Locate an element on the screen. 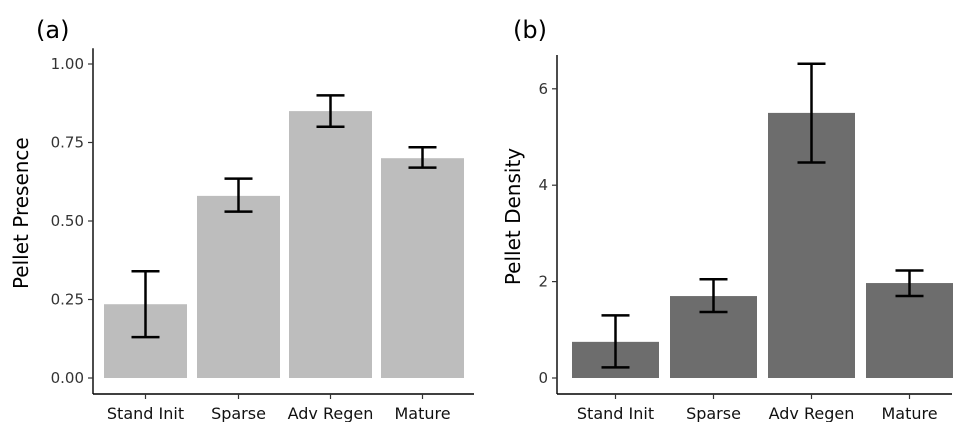 The image size is (958, 422). panel-label: (a) is located at coordinates (52, 30).